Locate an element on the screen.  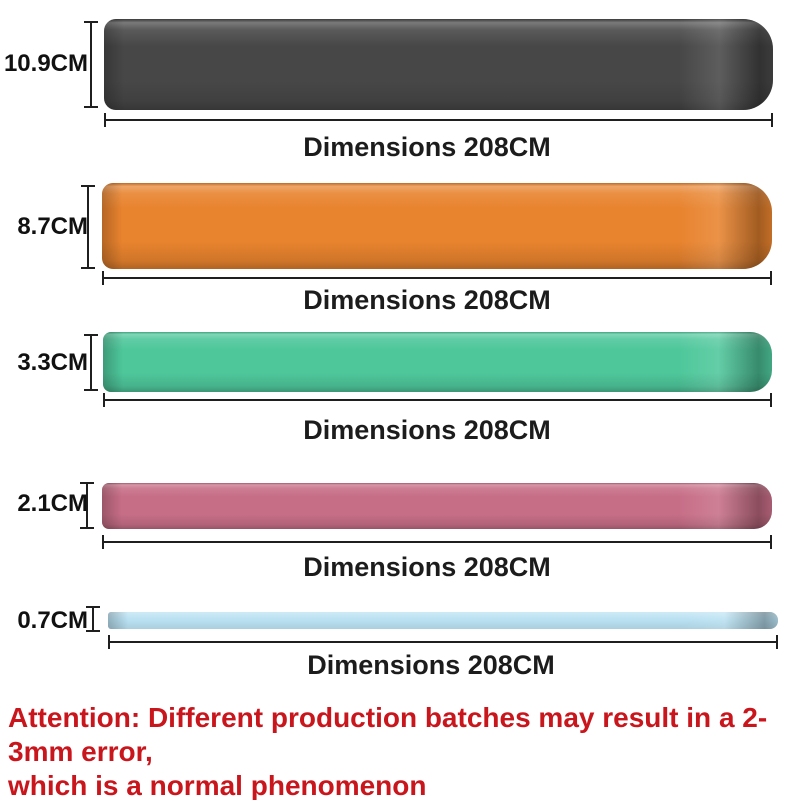
resistance-band-pink is located at coordinates (437, 506).